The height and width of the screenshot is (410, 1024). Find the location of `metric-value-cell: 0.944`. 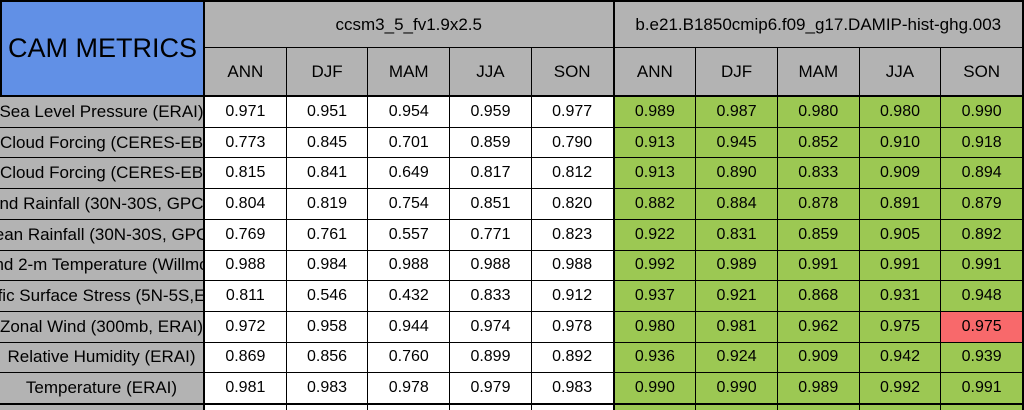

metric-value-cell: 0.944 is located at coordinates (409, 326).